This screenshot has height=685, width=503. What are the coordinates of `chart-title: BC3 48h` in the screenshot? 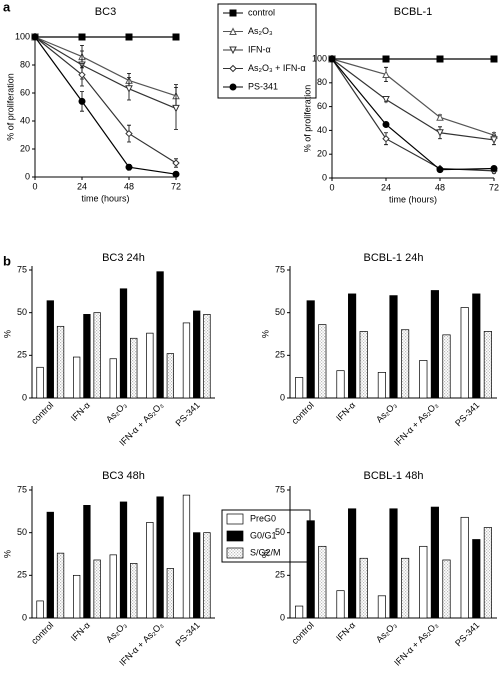 It's located at (123, 476).